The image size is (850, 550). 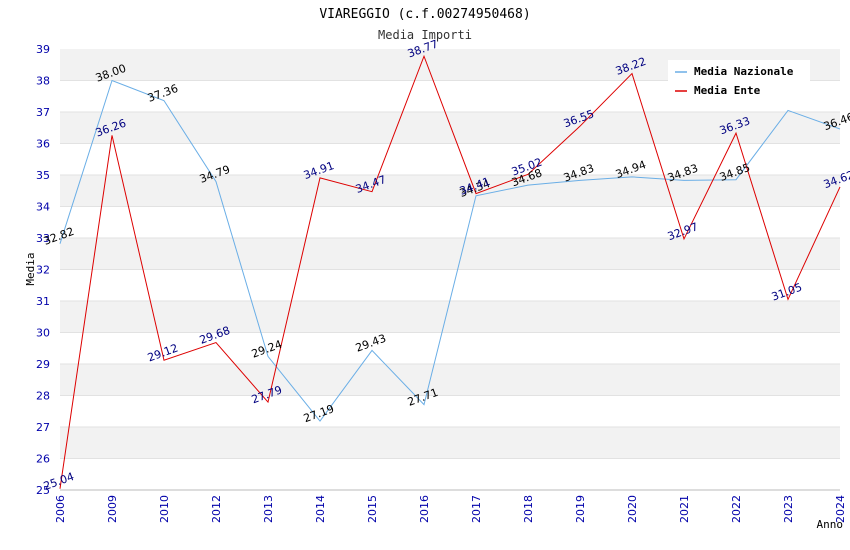 I want to click on y-tick-label: 37, so click(x=43, y=112).